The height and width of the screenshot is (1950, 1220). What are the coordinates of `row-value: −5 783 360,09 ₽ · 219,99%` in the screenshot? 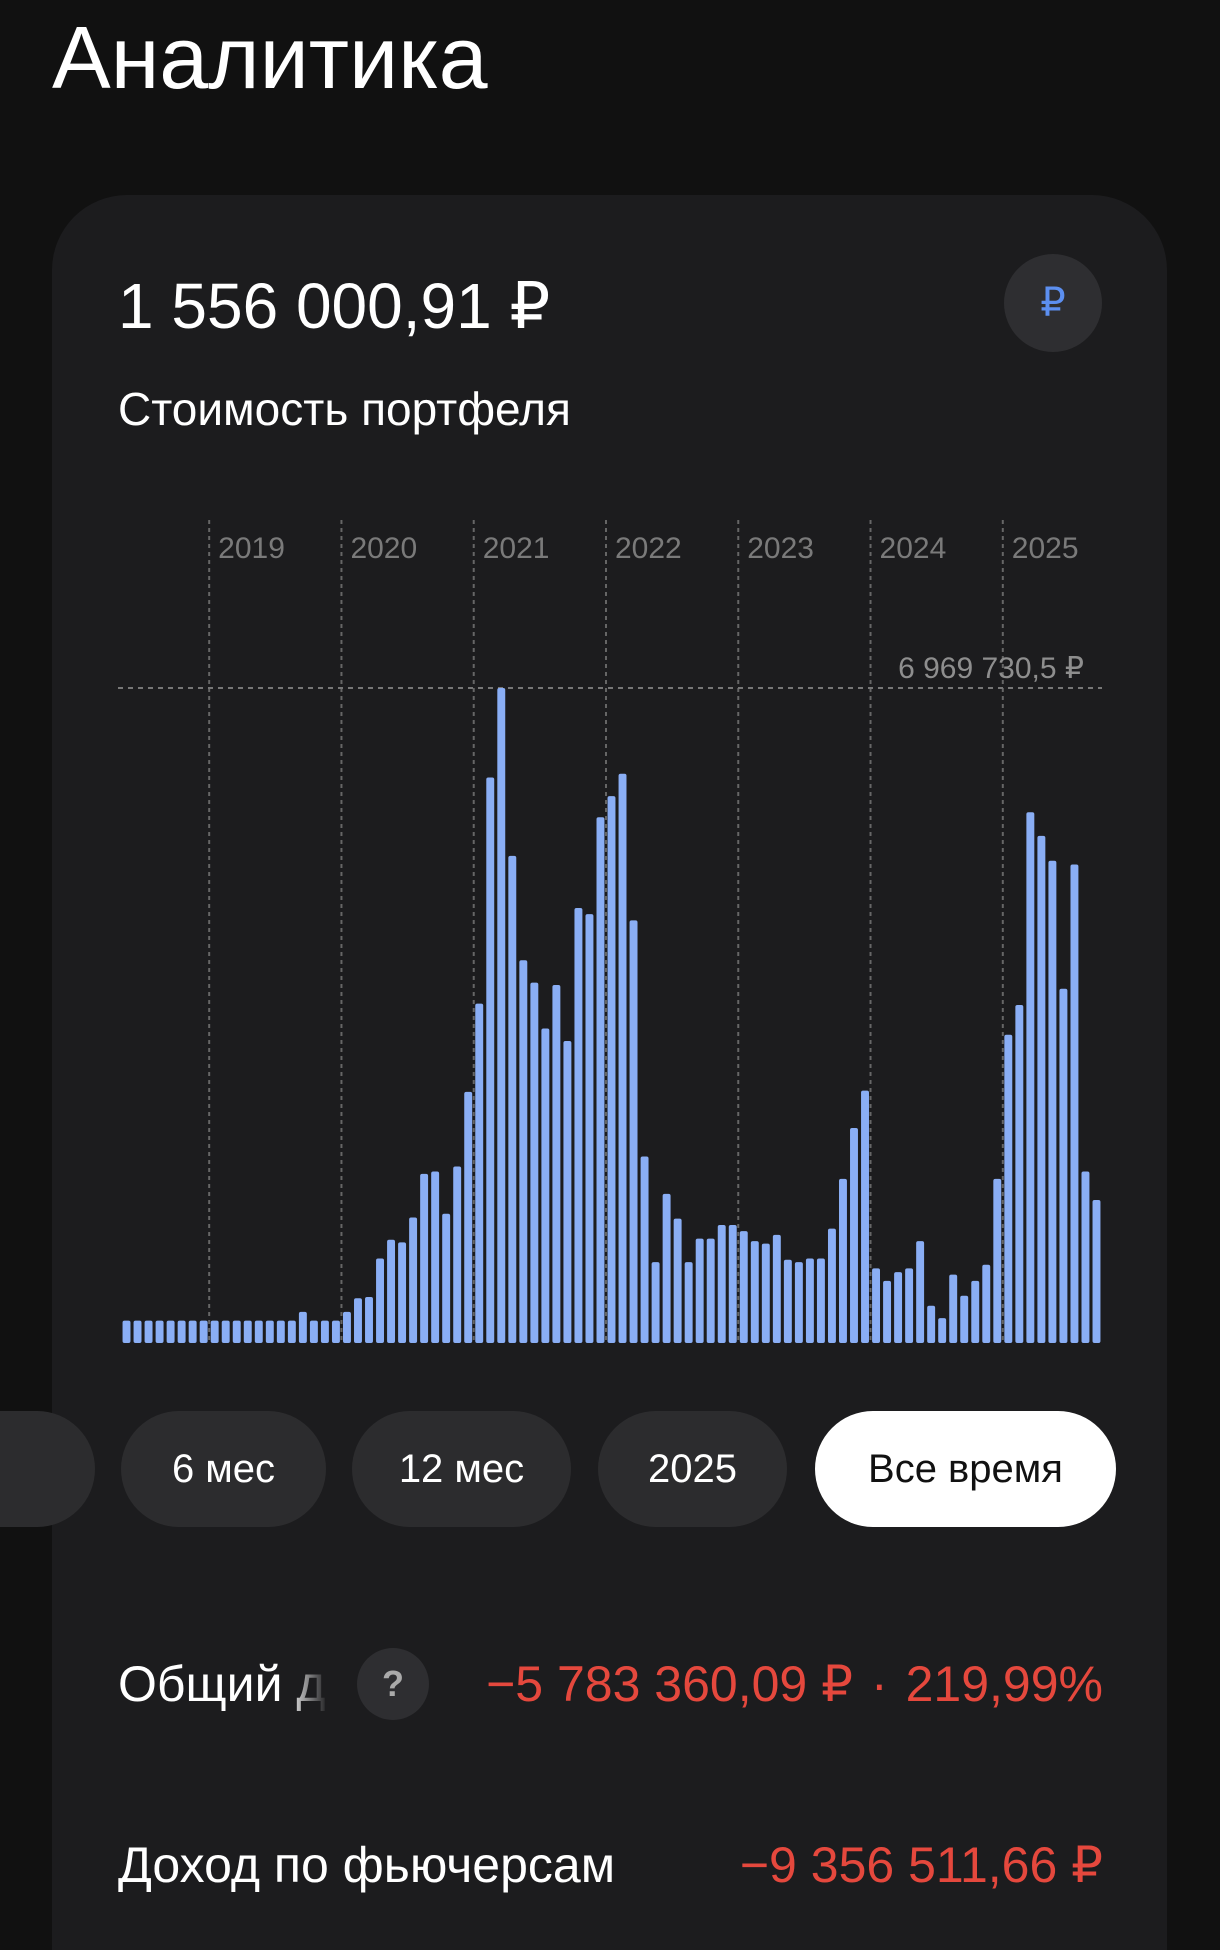 It's located at (794, 1684).